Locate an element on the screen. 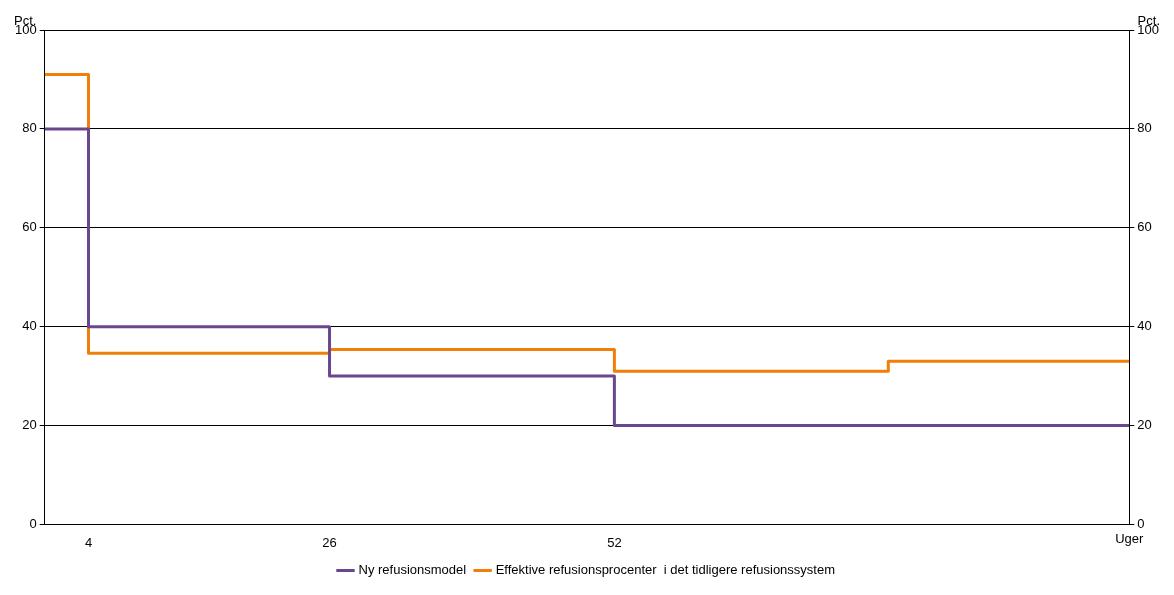  y-tick-label: 60 is located at coordinates (29, 227).